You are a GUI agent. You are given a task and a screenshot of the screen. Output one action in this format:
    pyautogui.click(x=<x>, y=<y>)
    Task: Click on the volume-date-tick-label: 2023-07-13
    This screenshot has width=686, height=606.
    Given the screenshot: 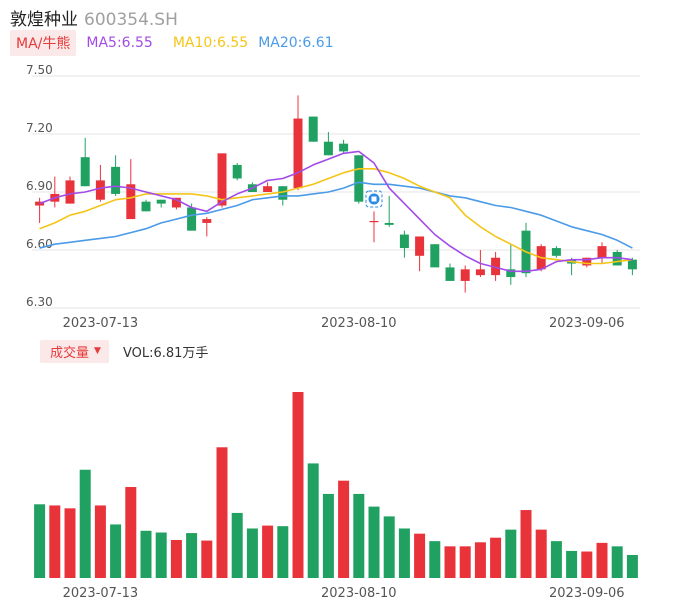 What is the action you would take?
    pyautogui.click(x=101, y=593)
    